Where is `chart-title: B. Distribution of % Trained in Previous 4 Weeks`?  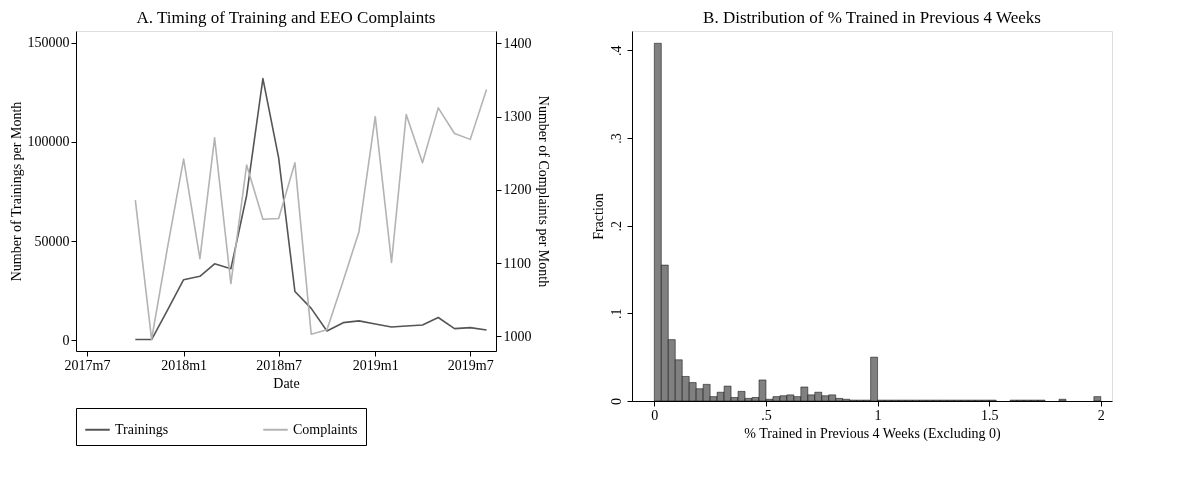 chart-title: B. Distribution of % Trained in Previous 4 Weeks is located at coordinates (872, 17).